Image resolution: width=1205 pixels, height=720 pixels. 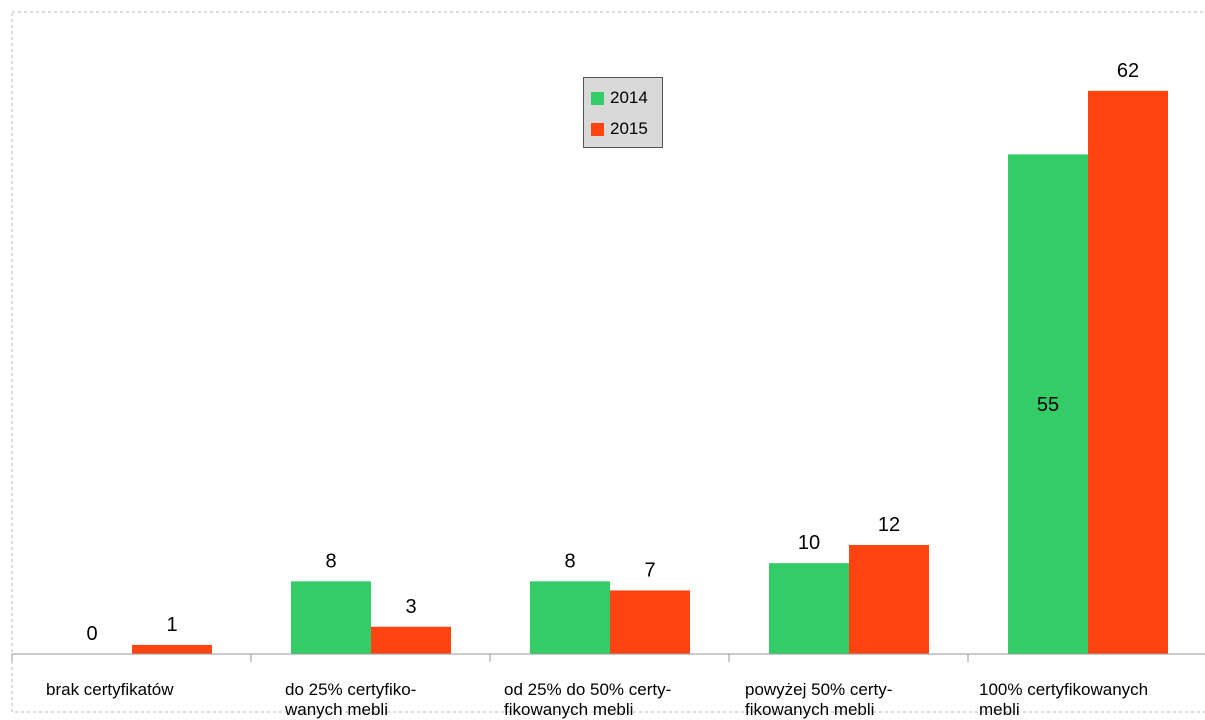 I want to click on value-label-2014-4: 55, so click(x=1048, y=405).